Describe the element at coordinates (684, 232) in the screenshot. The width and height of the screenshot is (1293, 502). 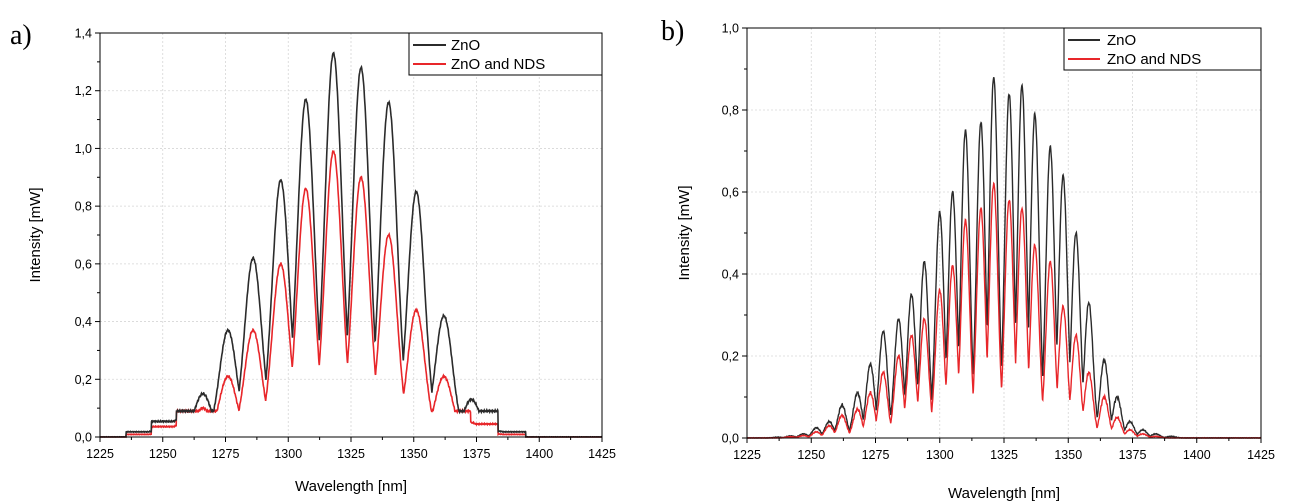
I see `y-axis-label-b: Intensity [mW]` at that location.